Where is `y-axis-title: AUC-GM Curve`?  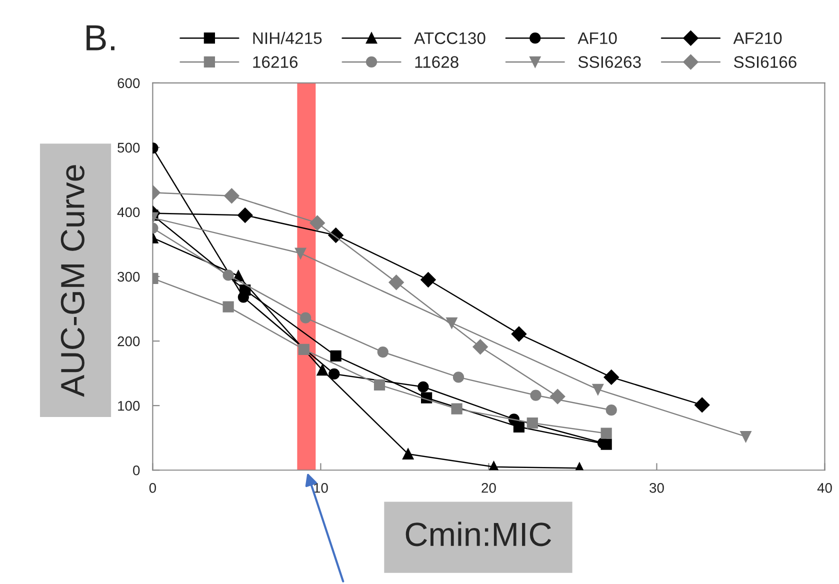 y-axis-title: AUC-GM Curve is located at coordinates (72, 281).